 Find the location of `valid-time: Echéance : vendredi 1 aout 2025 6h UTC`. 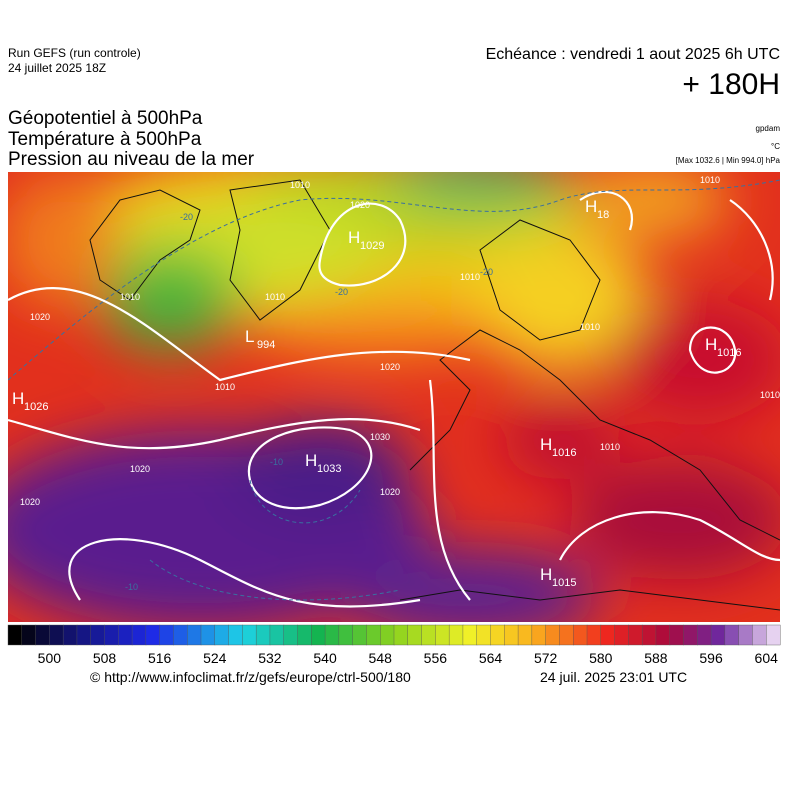

valid-time: Echéance : vendredi 1 aout 2025 6h UTC is located at coordinates (632, 54).